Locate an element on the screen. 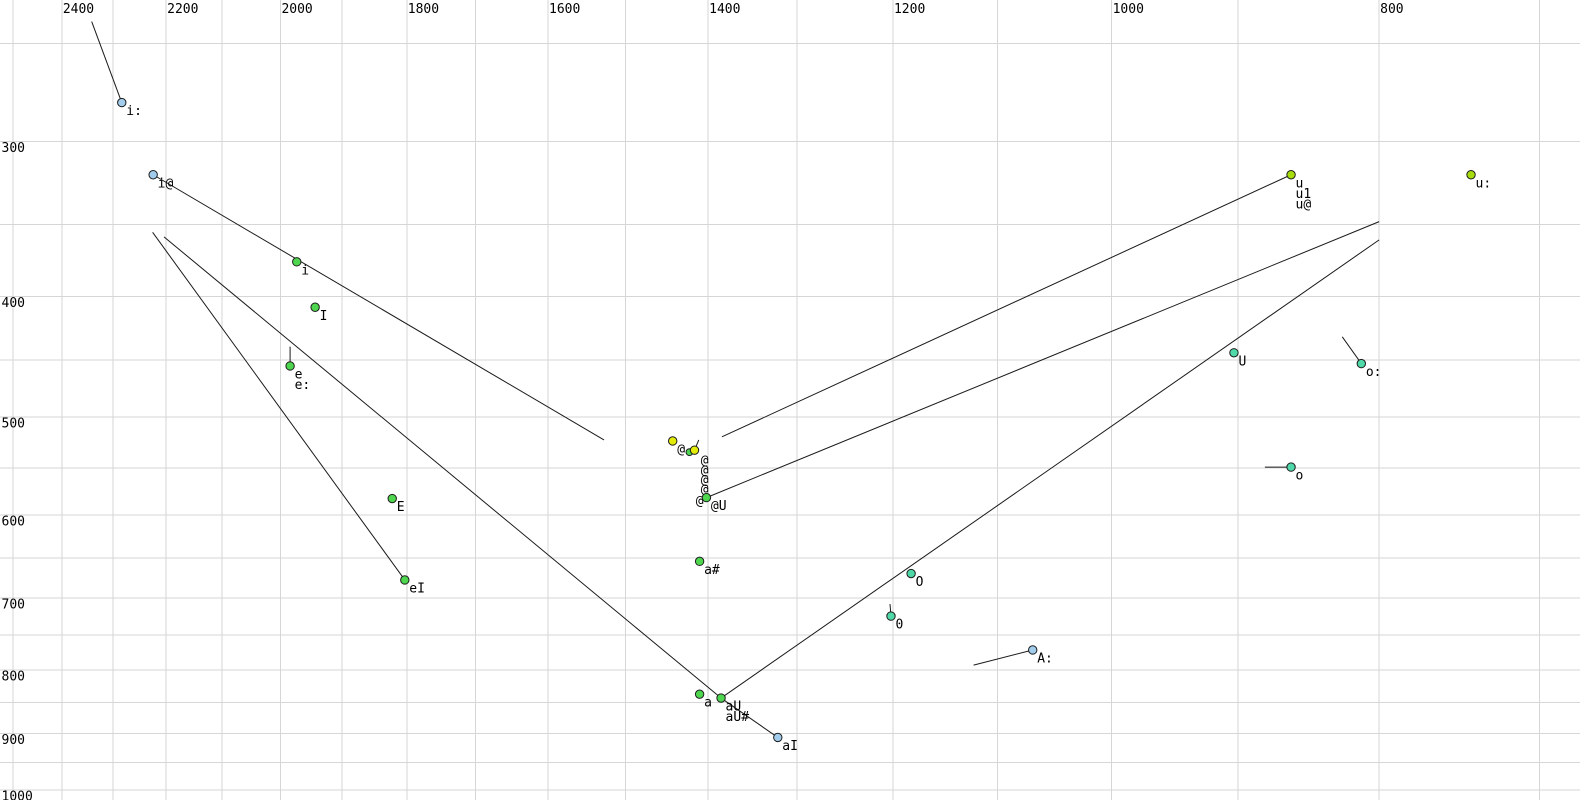  vowel-label-o: o is located at coordinates (1300, 476).